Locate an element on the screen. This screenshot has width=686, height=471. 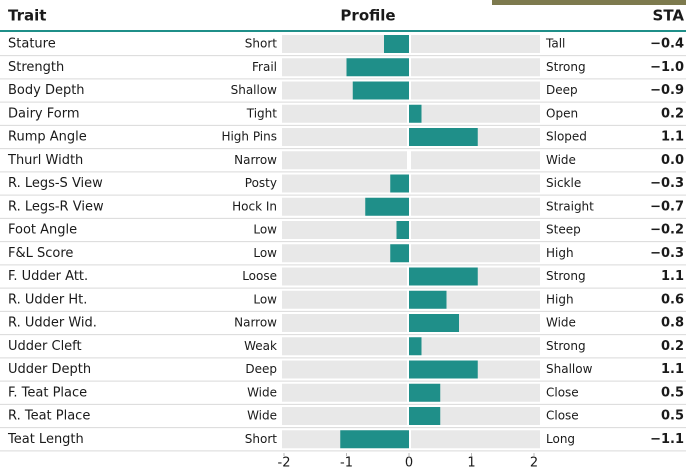
sta-value: −1.1 is located at coordinates (667, 439).